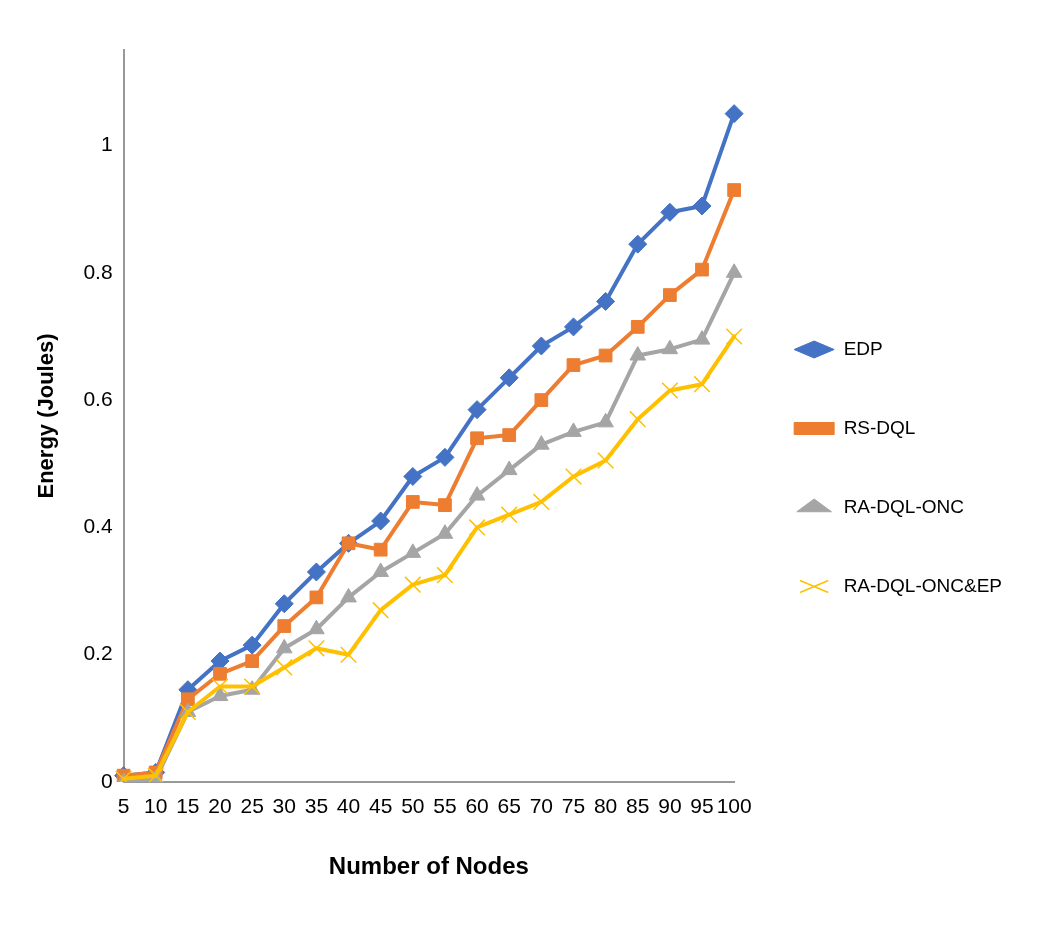  I want to click on x-tick-label: 45, so click(380, 806).